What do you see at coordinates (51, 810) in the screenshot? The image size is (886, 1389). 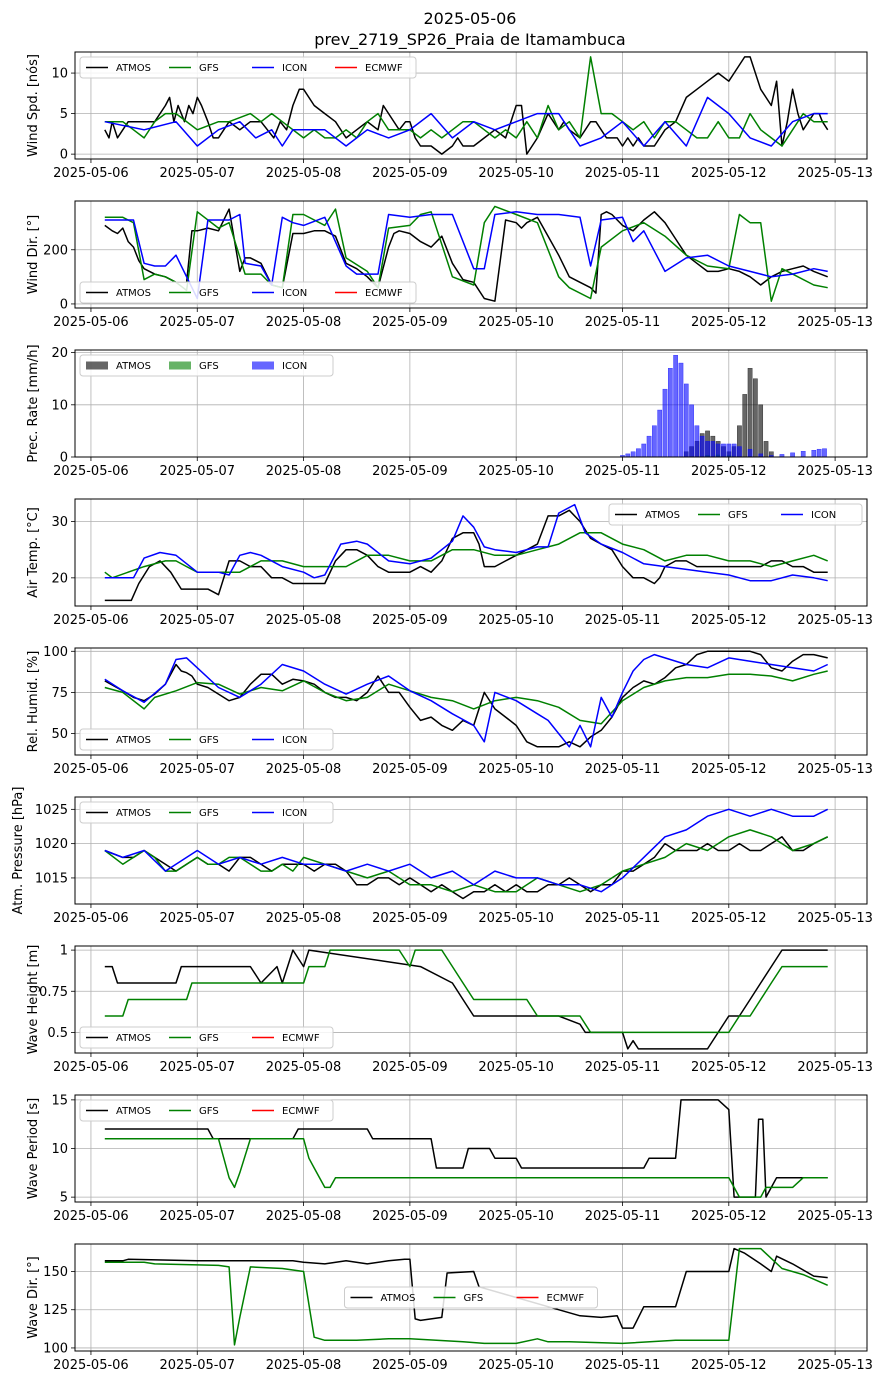 I see `y-tick-label: 1025` at bounding box center [51, 810].